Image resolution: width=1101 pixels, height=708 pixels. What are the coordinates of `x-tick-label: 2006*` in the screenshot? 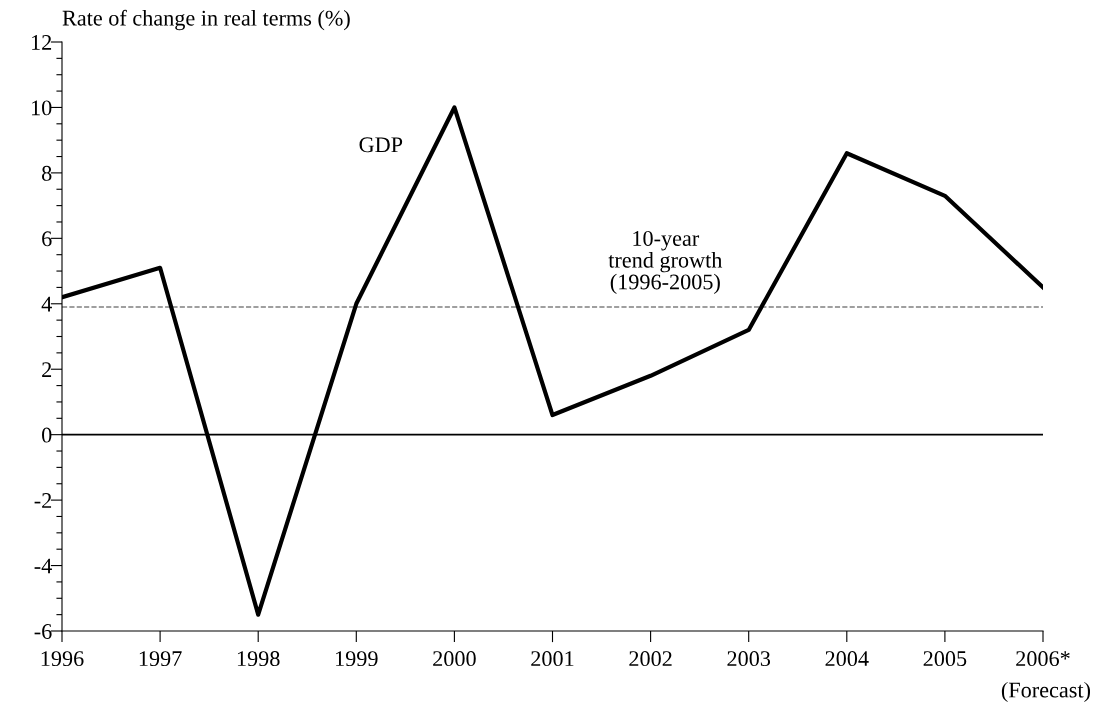 It's located at (1043, 659).